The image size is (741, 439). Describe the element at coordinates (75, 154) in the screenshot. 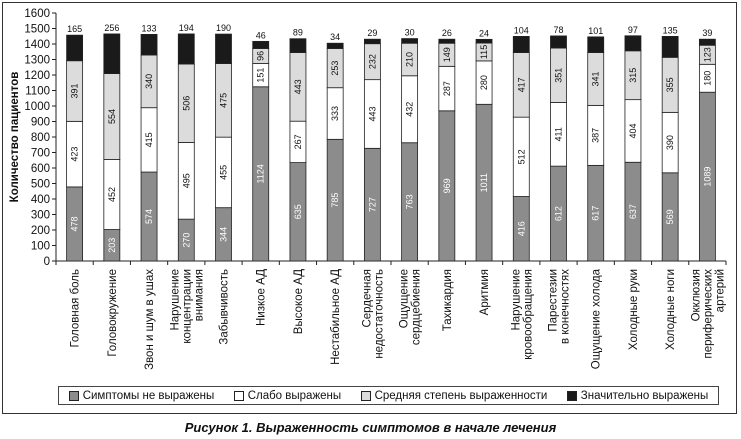

I see `data-label-weak: 423` at that location.